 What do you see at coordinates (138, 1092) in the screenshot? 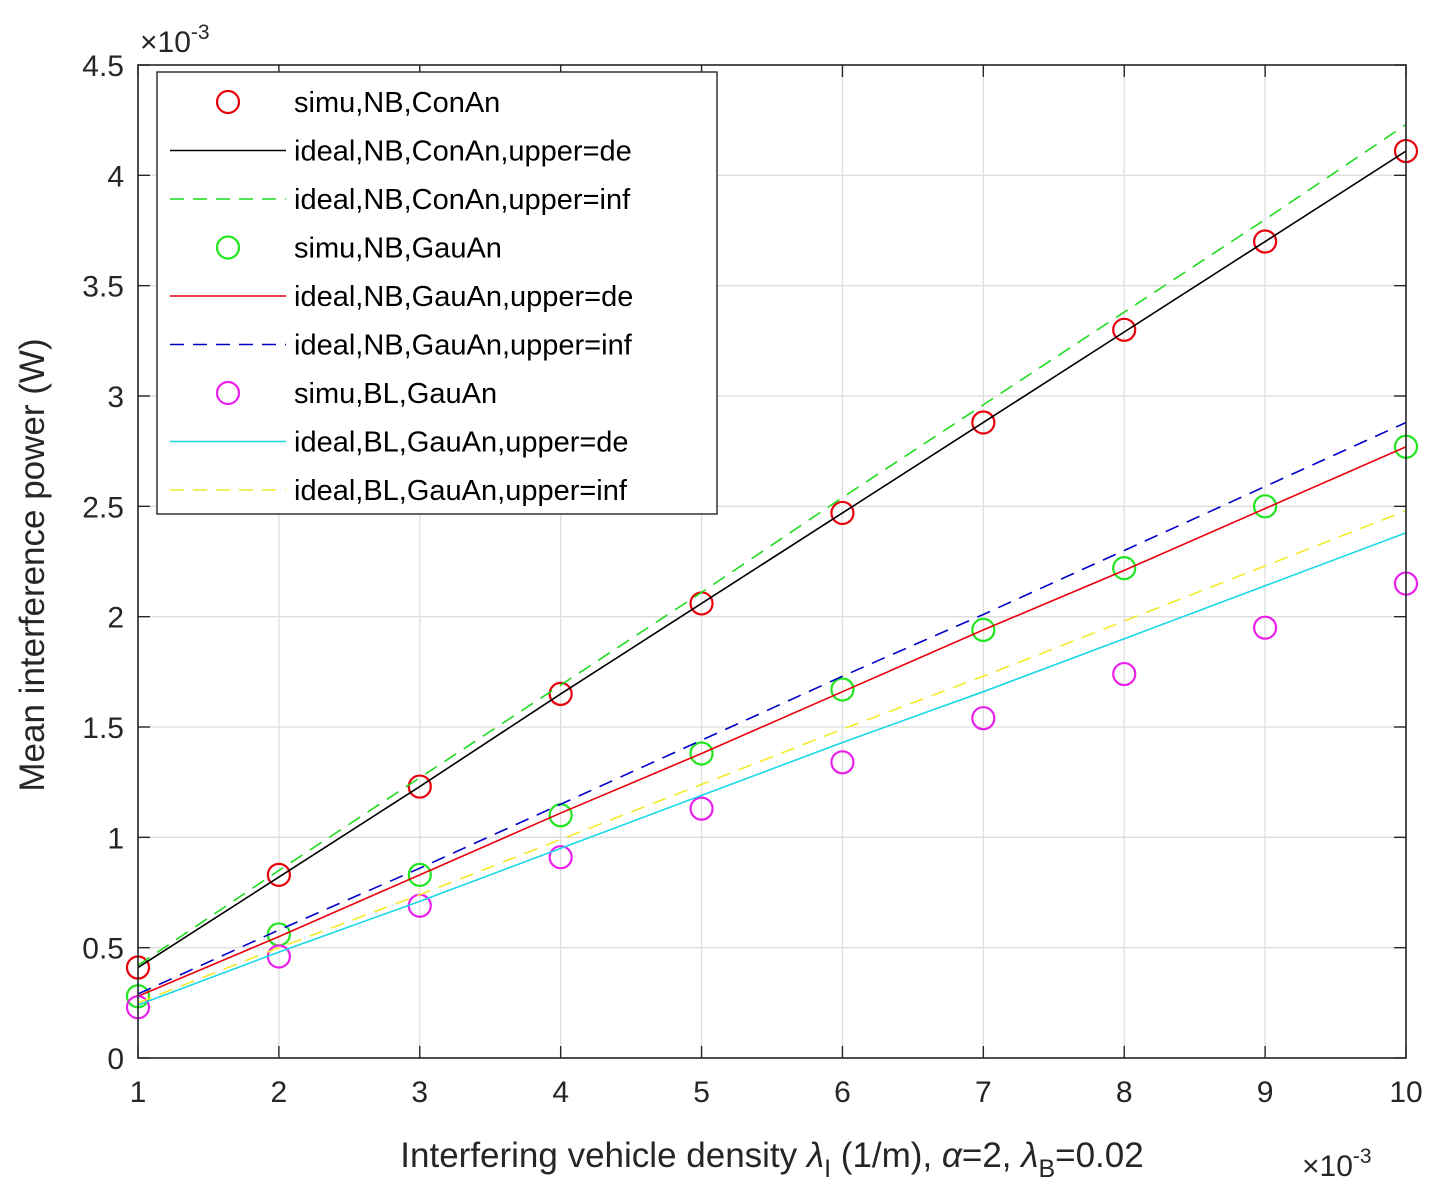
I see `x-tick-label: 1` at bounding box center [138, 1092].